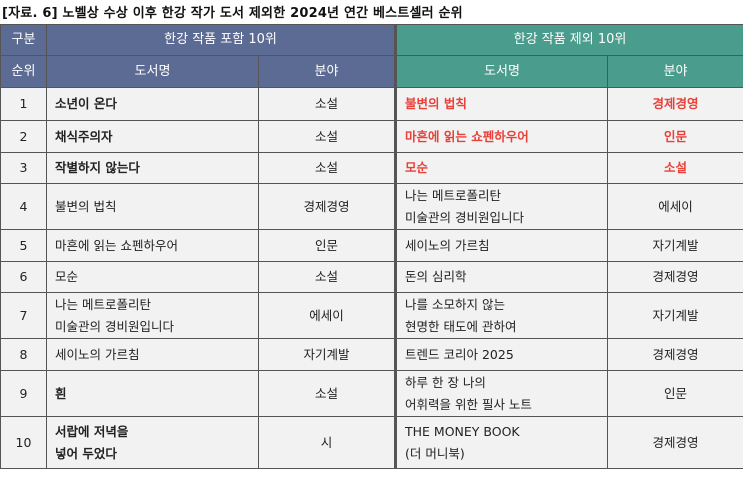 Image resolution: width=743 pixels, height=497 pixels. I want to click on title-line: 소년이 온다, so click(86, 103).